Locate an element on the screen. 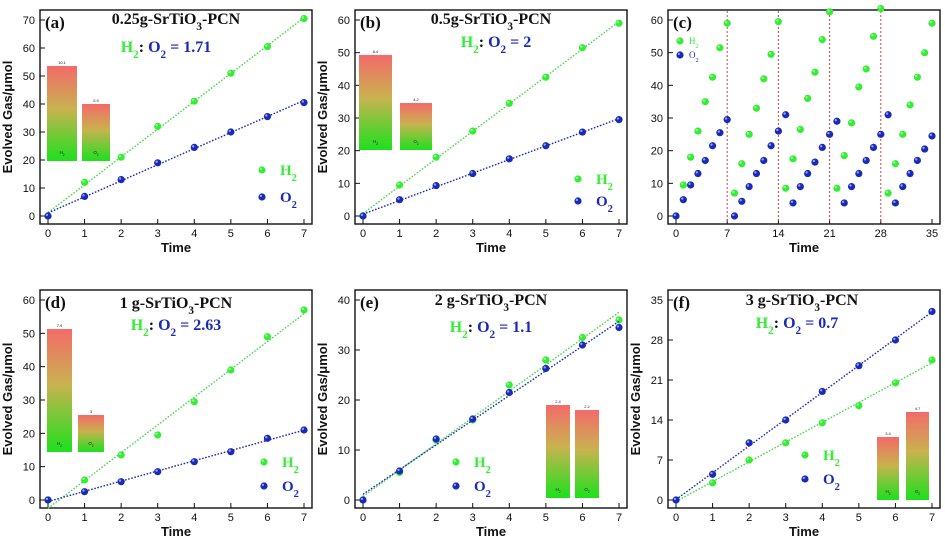  chart-title: 2 g-SrTiO3-PCN is located at coordinates (491, 303).